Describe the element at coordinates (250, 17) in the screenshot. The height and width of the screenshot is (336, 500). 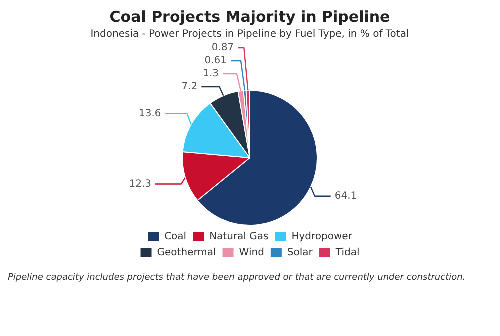
I see `chart-title: Coal Projects Majority in Pipeline` at that location.